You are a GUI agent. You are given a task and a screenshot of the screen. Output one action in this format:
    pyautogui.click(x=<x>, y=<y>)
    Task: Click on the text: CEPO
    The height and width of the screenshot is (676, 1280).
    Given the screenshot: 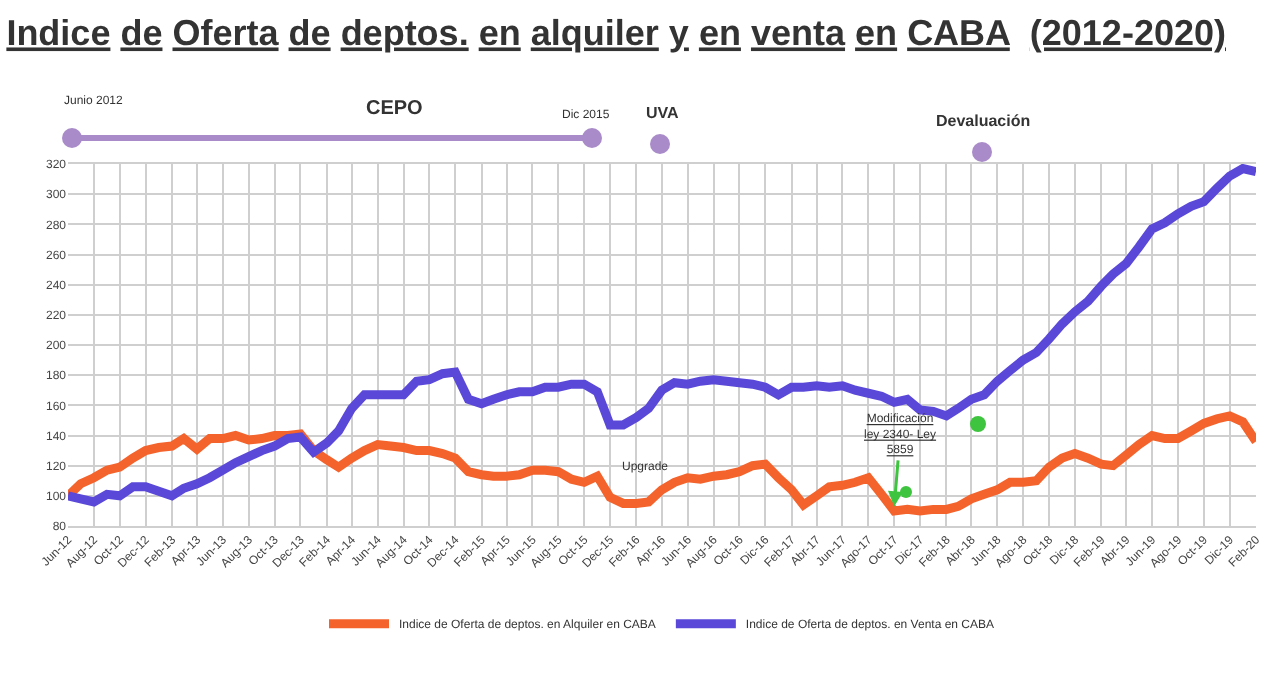 What is the action you would take?
    pyautogui.click(x=395, y=109)
    